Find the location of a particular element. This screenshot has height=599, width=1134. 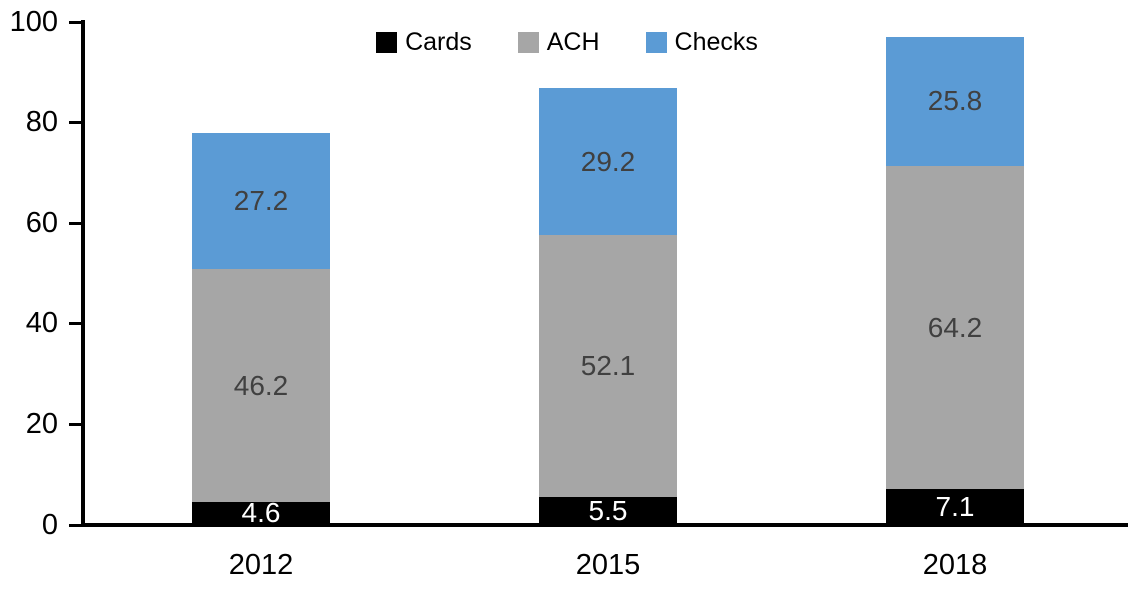

bar-value-label: 4.6 is located at coordinates (261, 513).